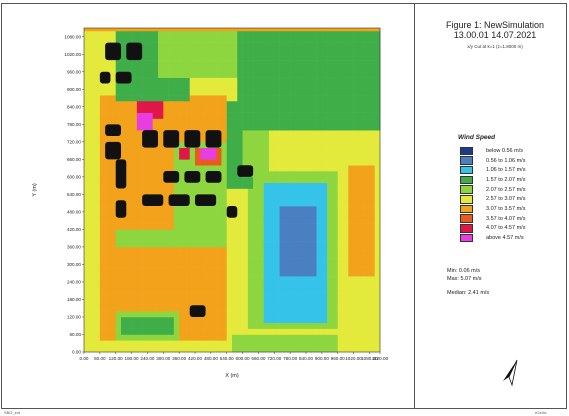 This screenshot has height=416, width=569. I want to click on x-tick-label: 300.00, so click(163, 358).